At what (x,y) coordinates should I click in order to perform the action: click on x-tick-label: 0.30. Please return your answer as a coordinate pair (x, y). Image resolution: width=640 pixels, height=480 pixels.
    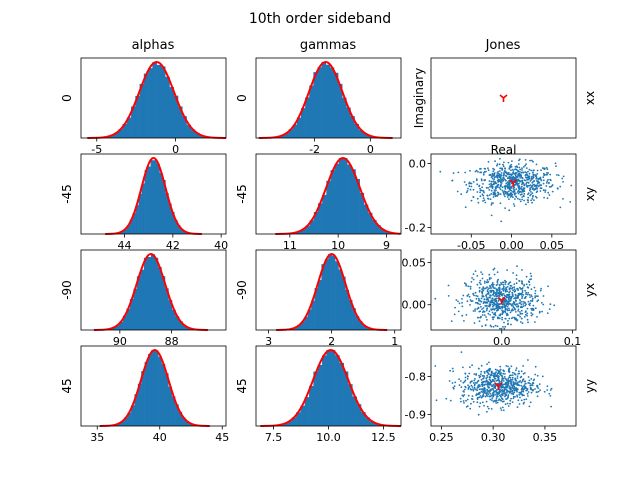
    Looking at the image, I should click on (493, 437).